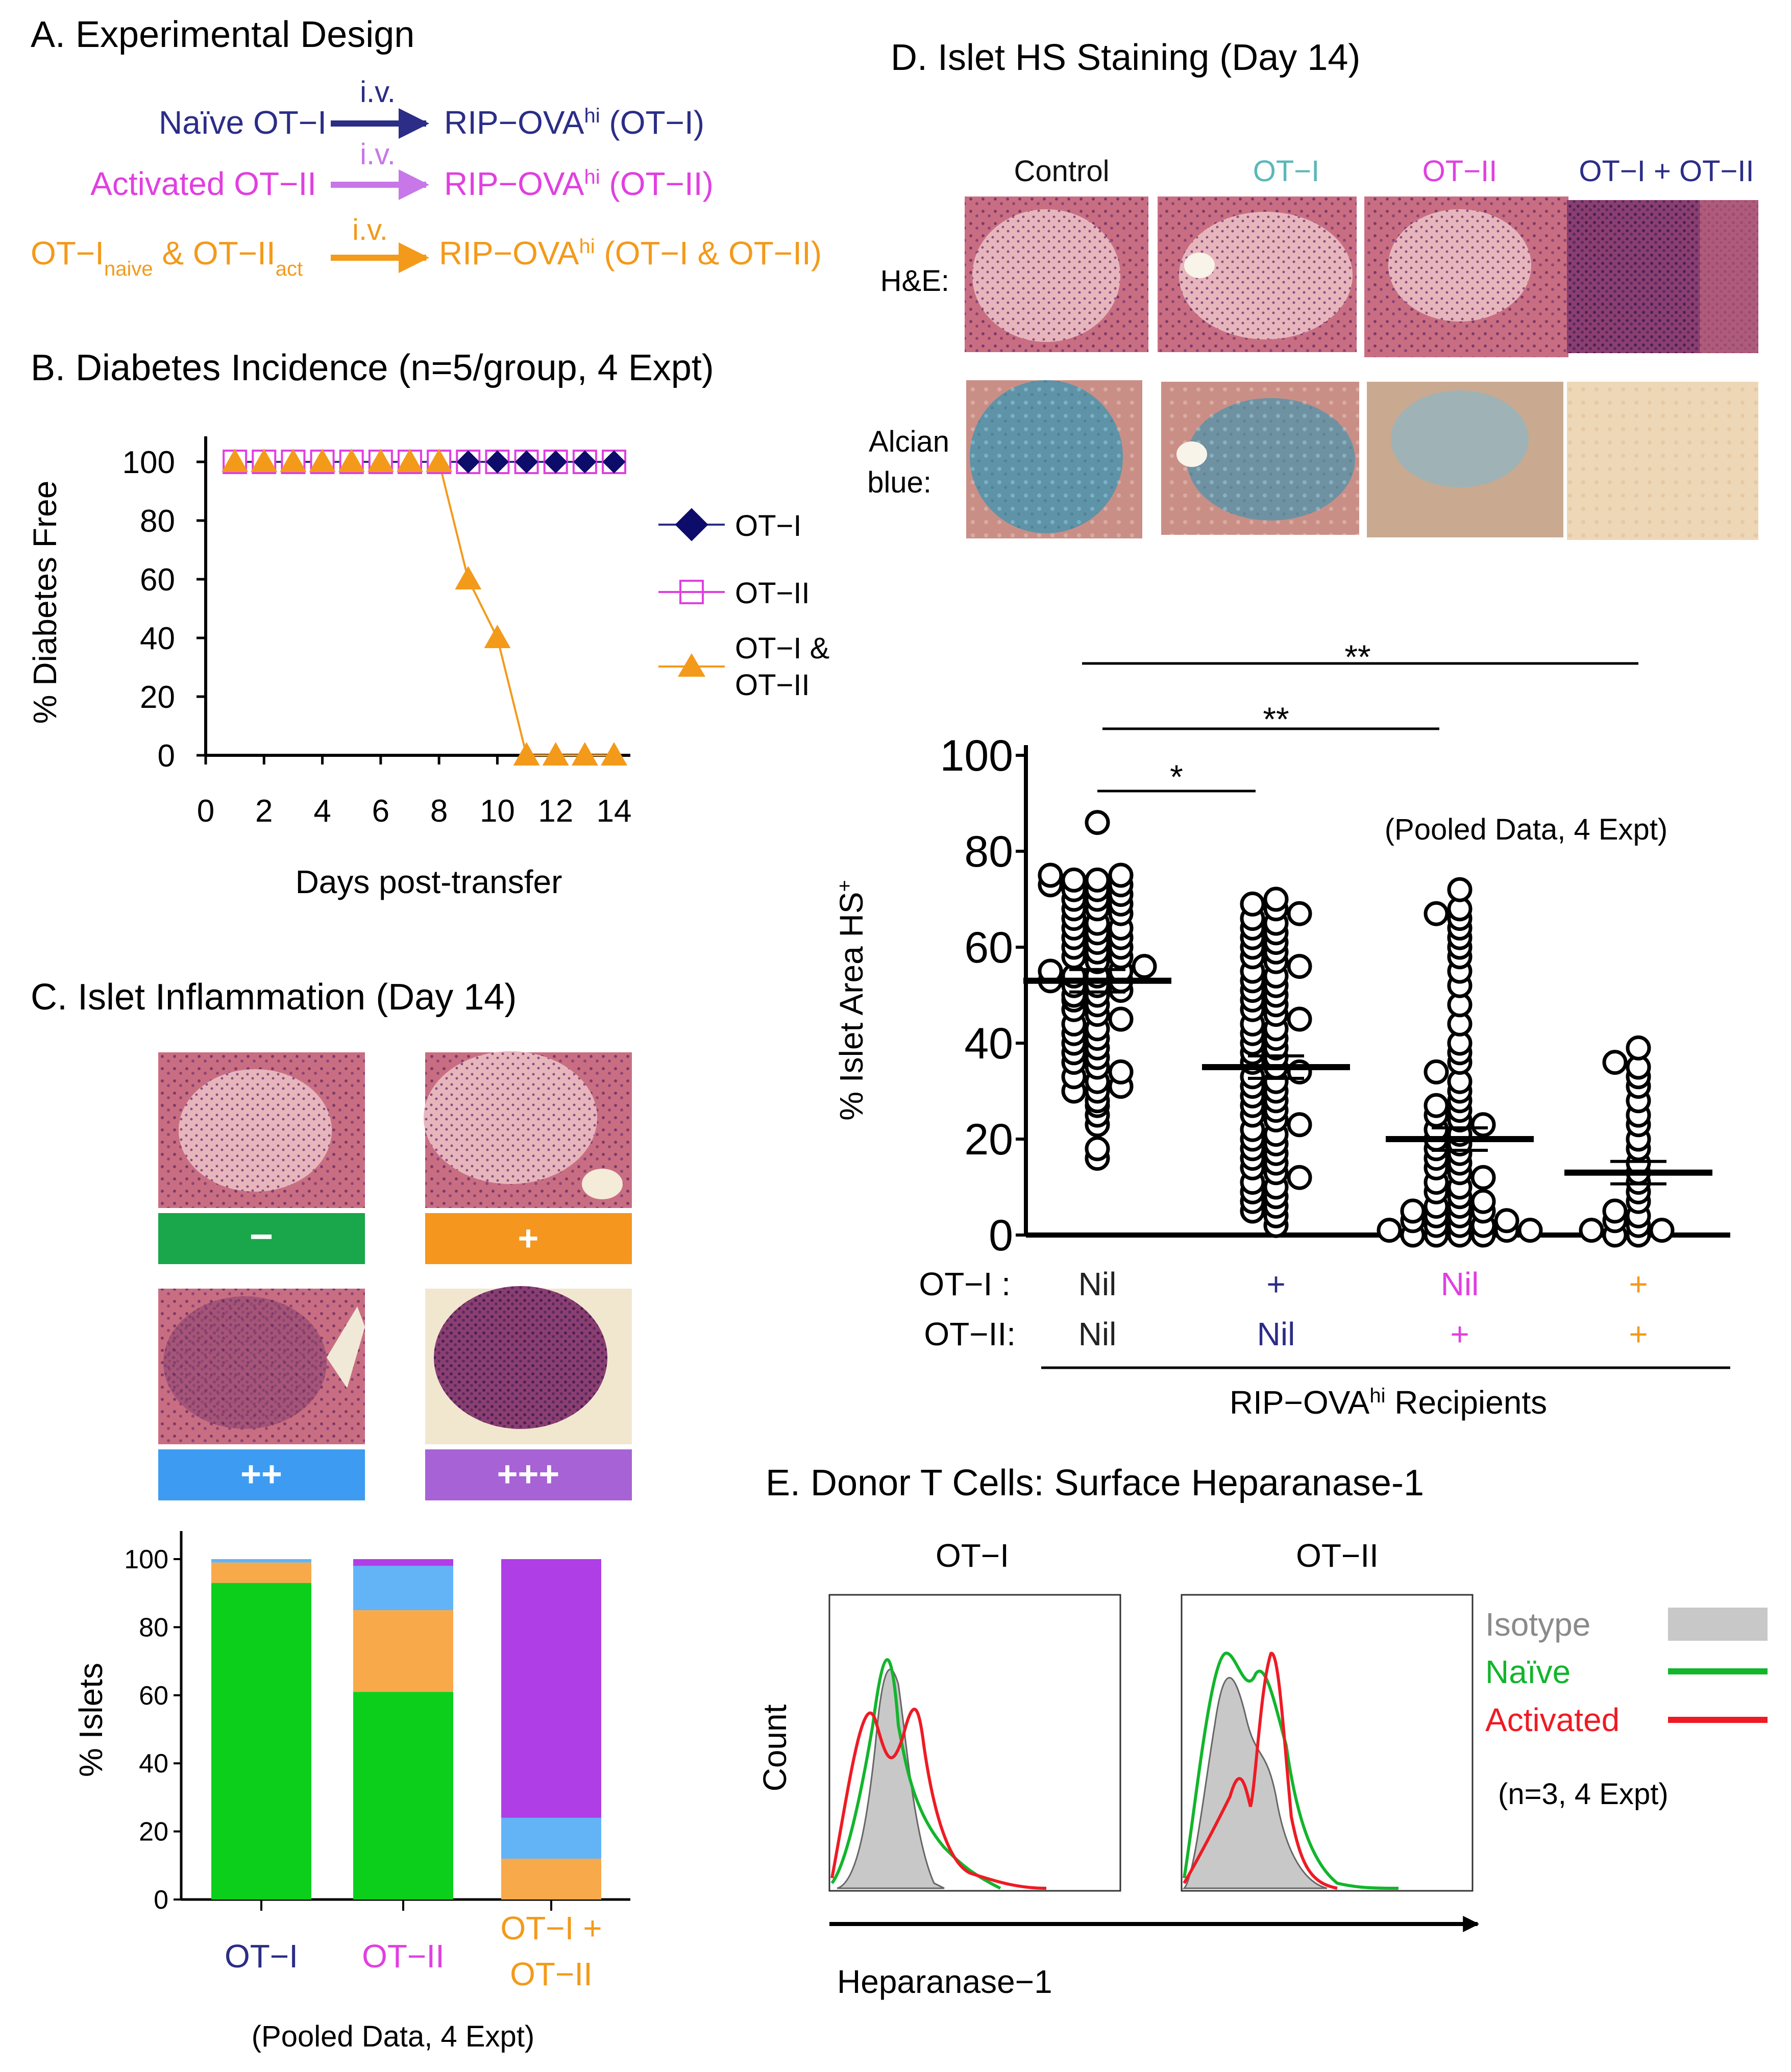 The height and width of the screenshot is (2072, 1791). I want to click on b-xtick-label: 8, so click(439, 811).